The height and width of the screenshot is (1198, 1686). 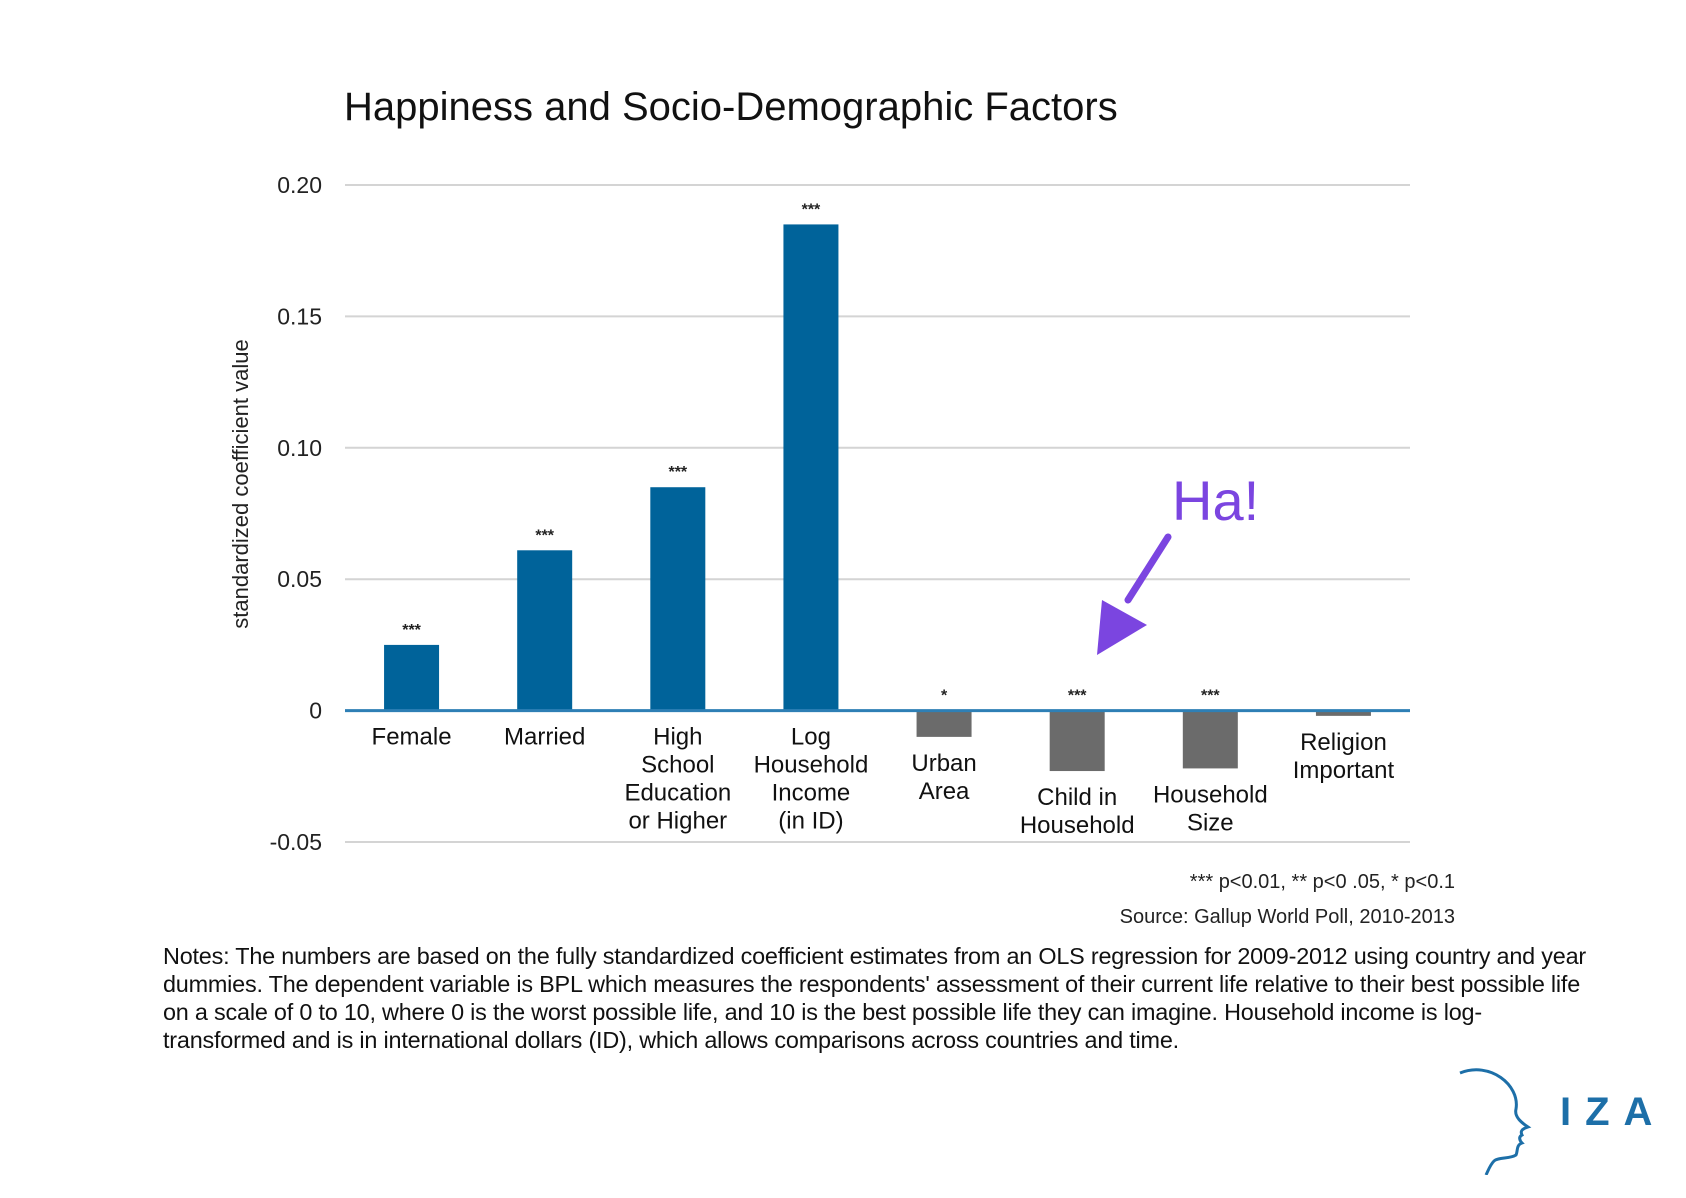 What do you see at coordinates (299, 185) in the screenshot?
I see `y-tick-label: 0.20` at bounding box center [299, 185].